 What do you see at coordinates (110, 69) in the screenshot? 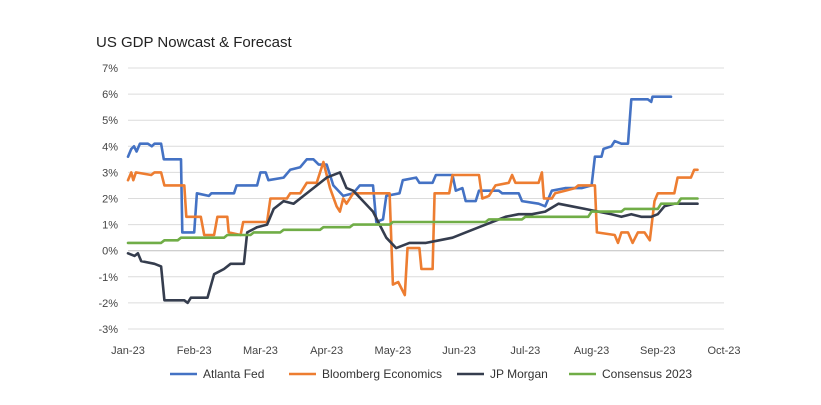
I see `y-tick-label: 7%` at bounding box center [110, 69].